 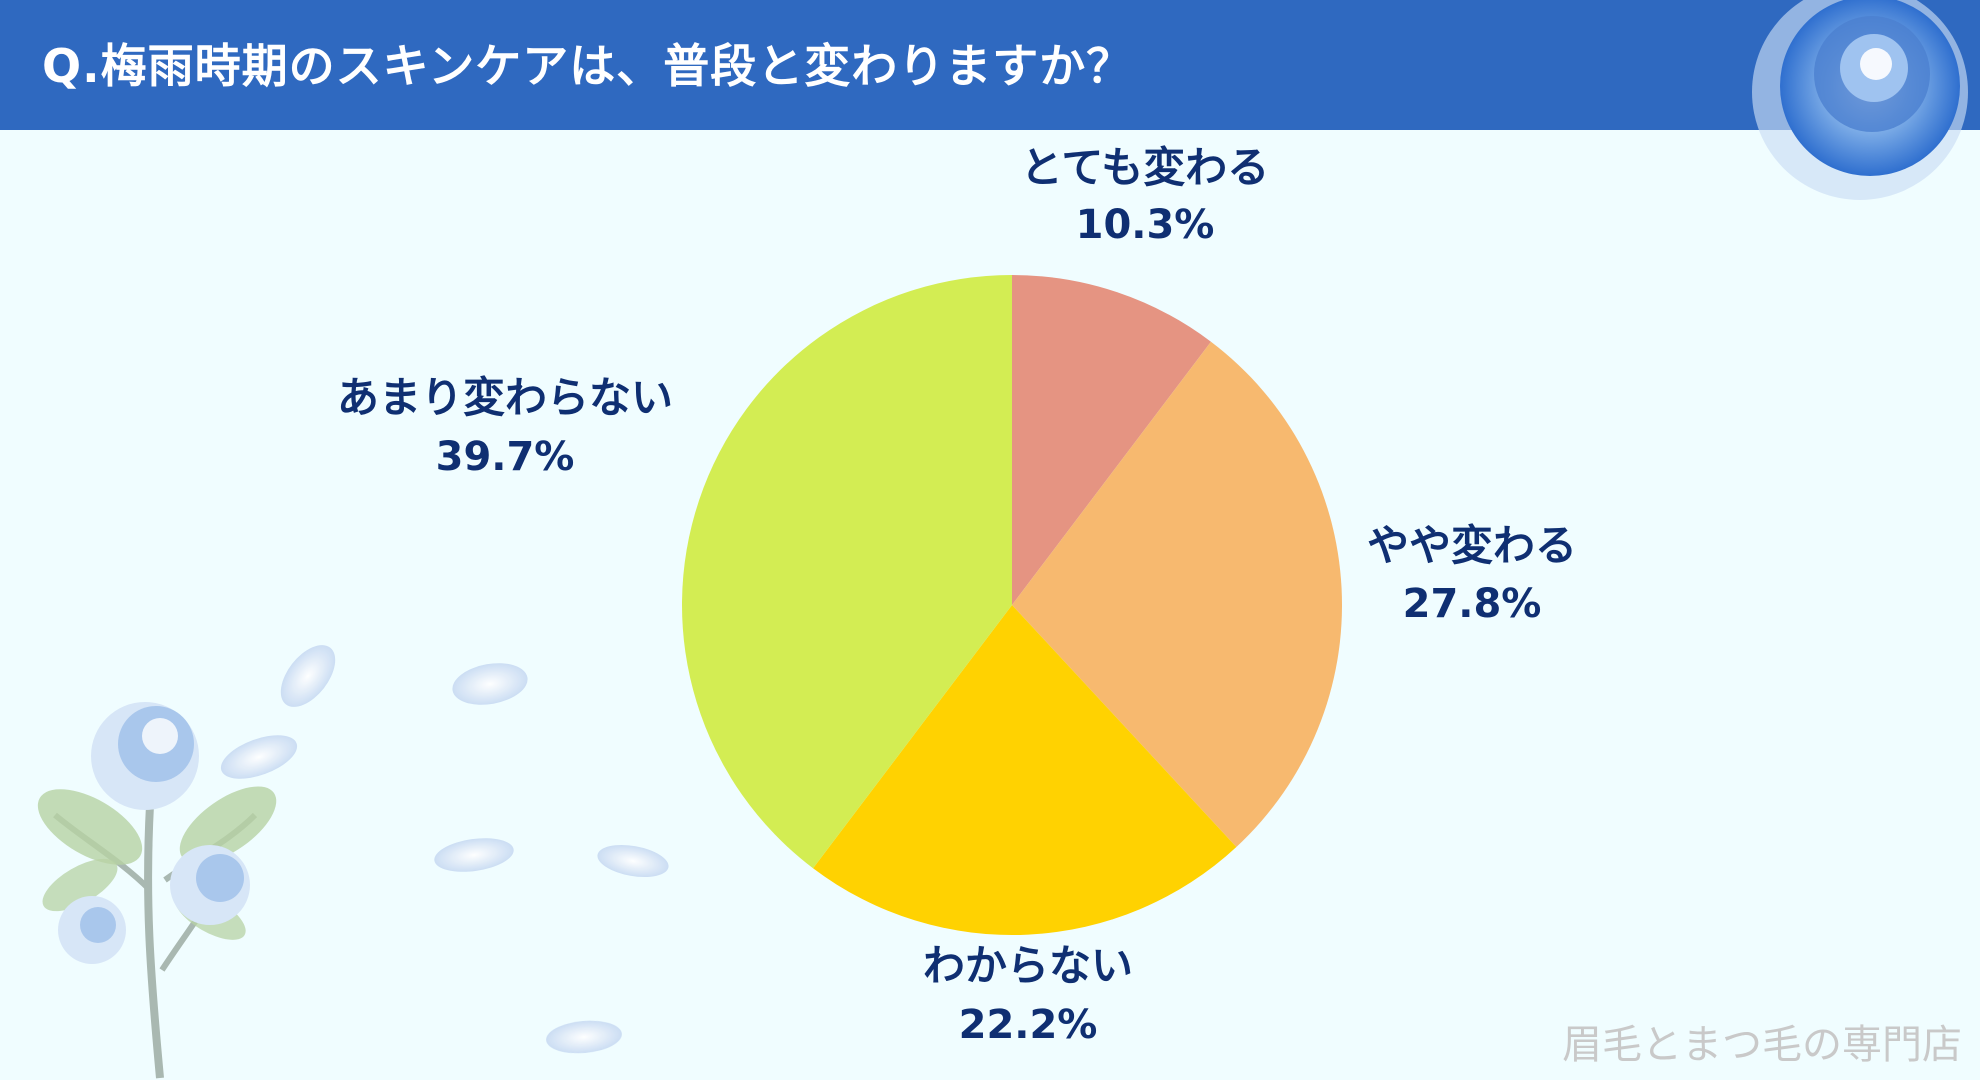 I want to click on slice-value-2: 27.8%, so click(x=1472, y=604).